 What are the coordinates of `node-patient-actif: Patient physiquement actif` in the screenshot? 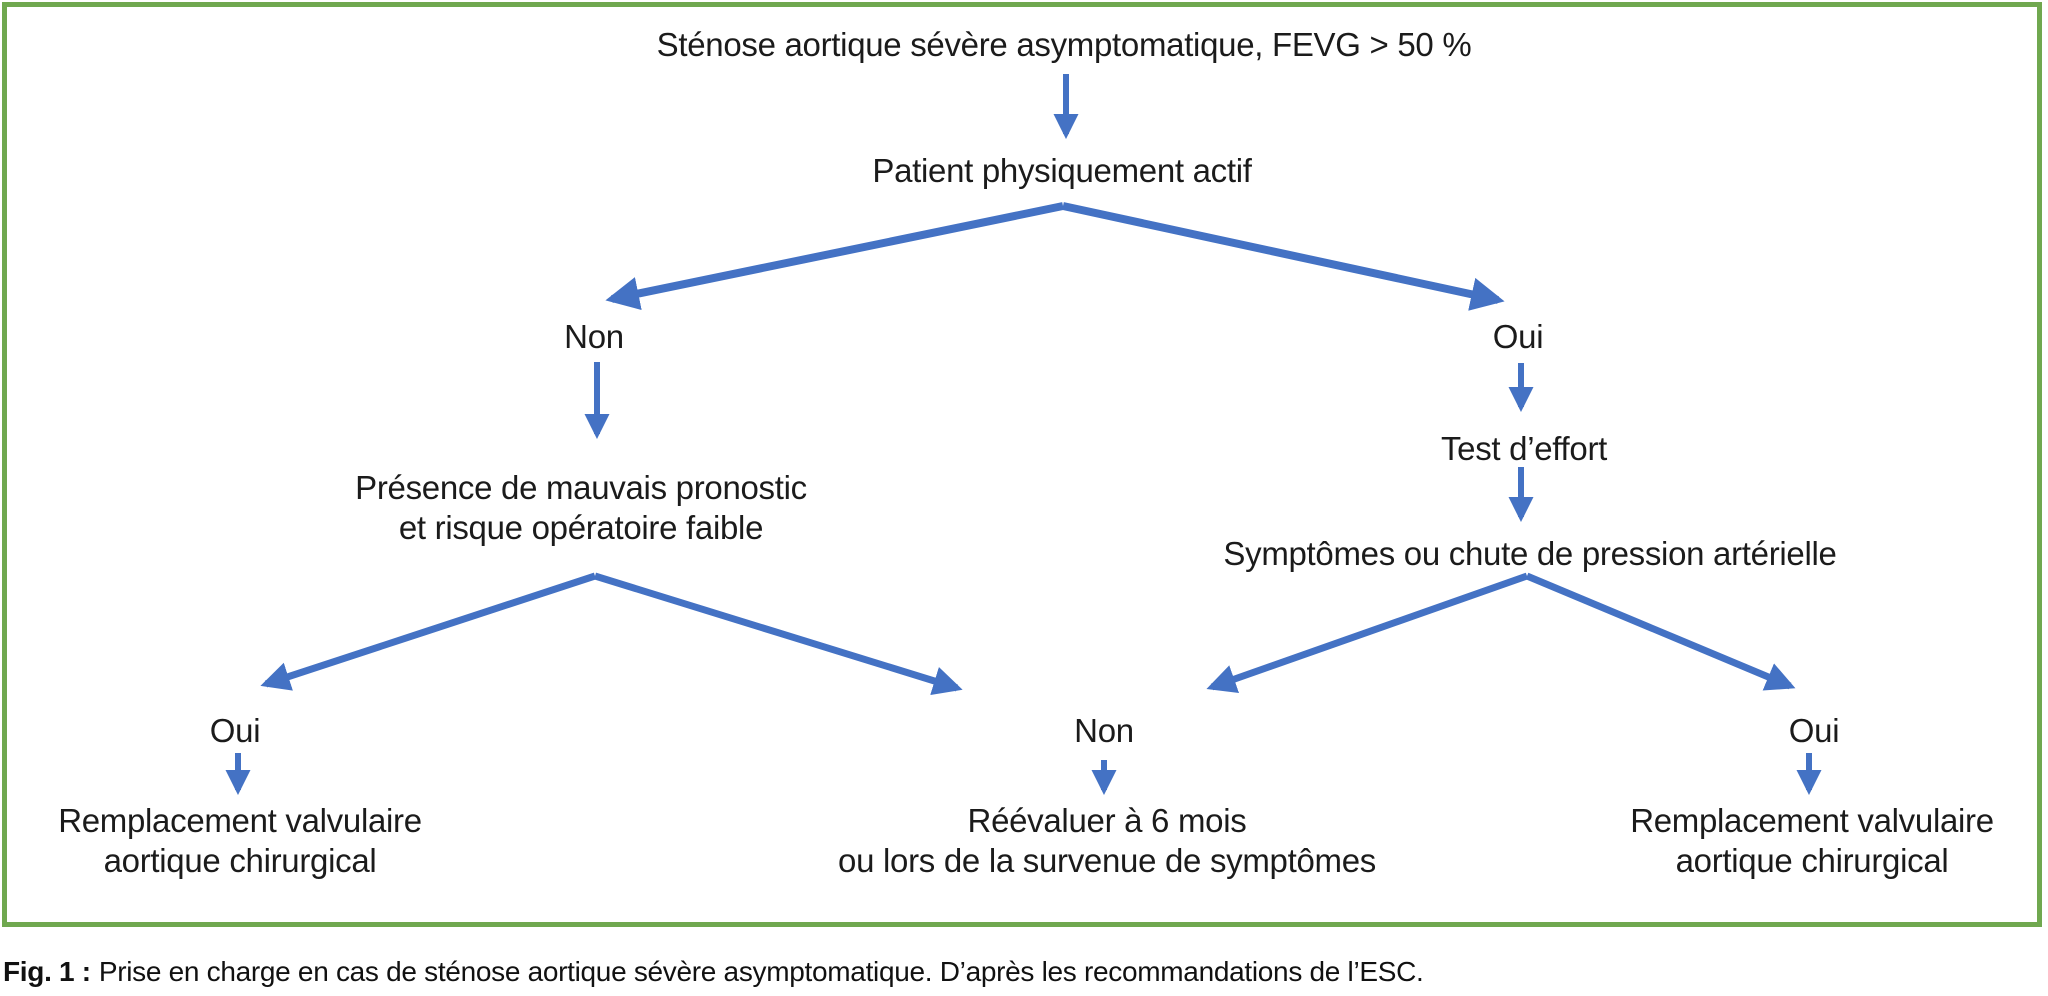 It's located at (1062, 170).